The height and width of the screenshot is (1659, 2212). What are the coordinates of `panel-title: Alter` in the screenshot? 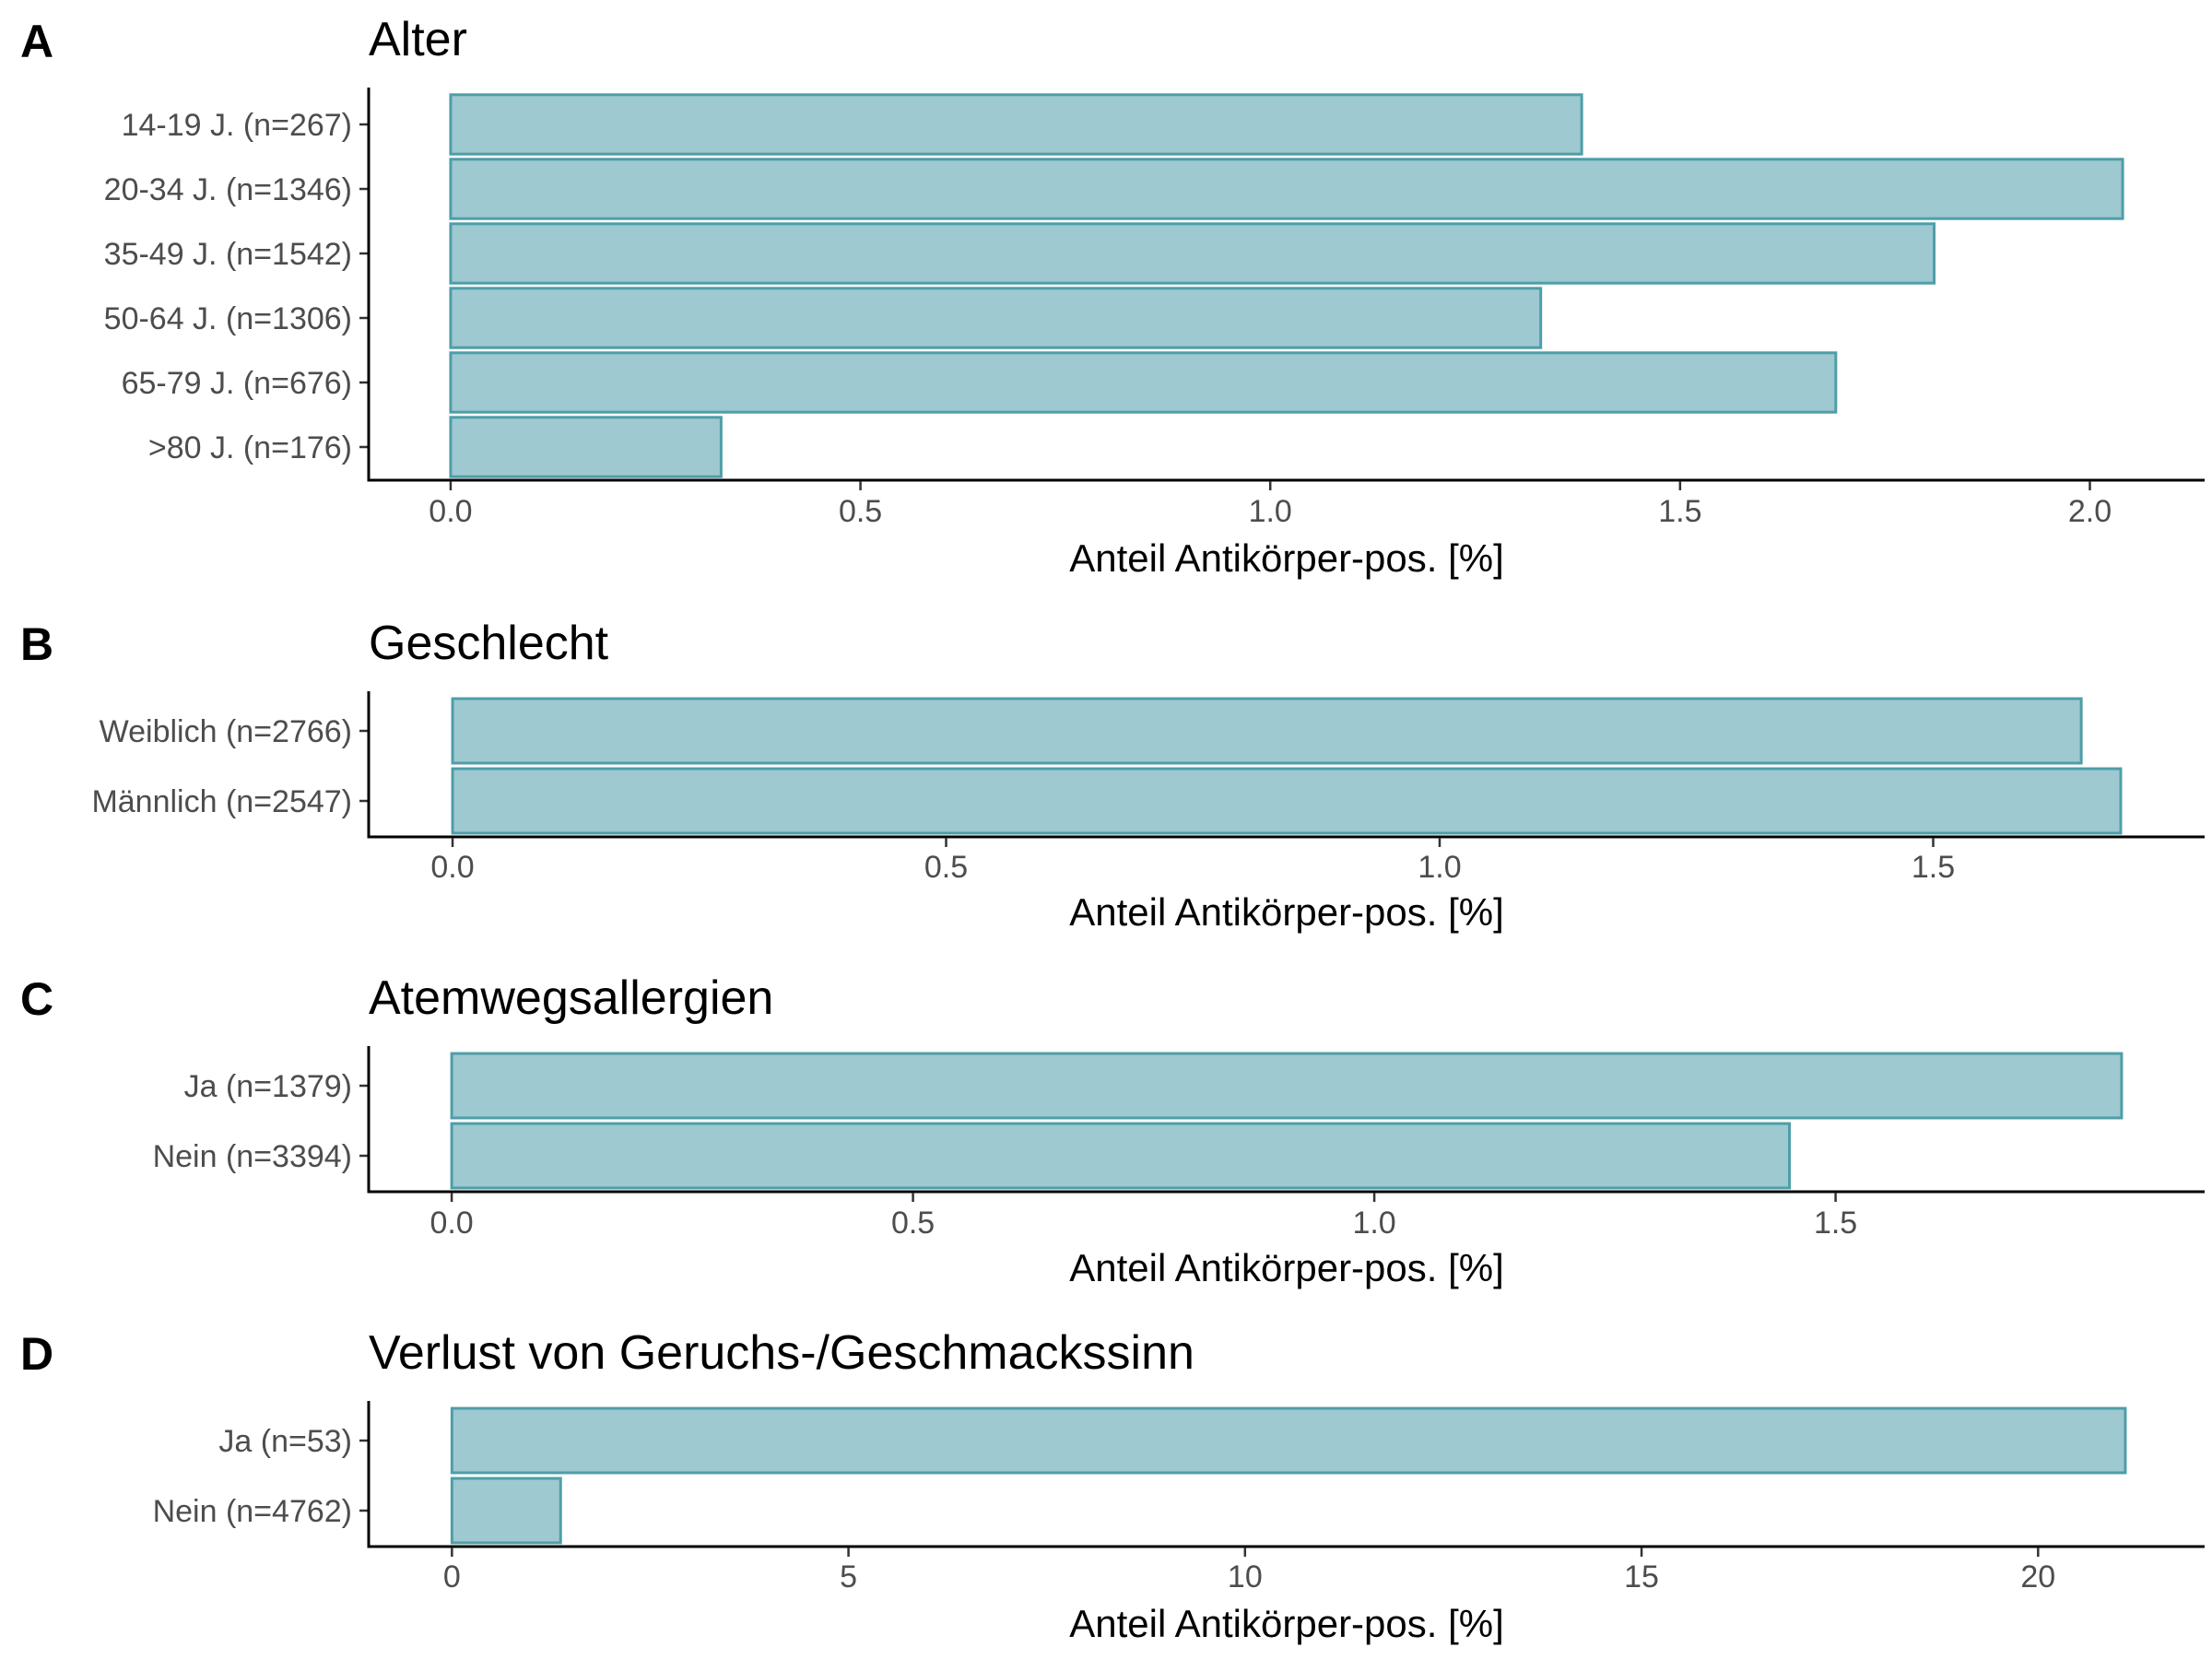 It's located at (418, 39).